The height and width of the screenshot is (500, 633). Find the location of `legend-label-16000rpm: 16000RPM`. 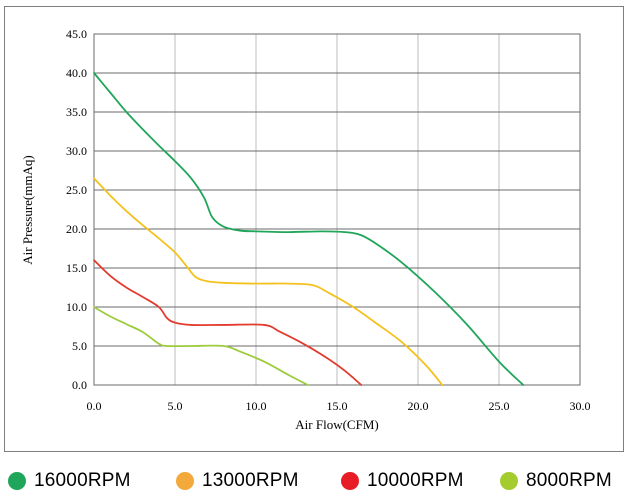

legend-label-16000rpm: 16000RPM is located at coordinates (82, 480).